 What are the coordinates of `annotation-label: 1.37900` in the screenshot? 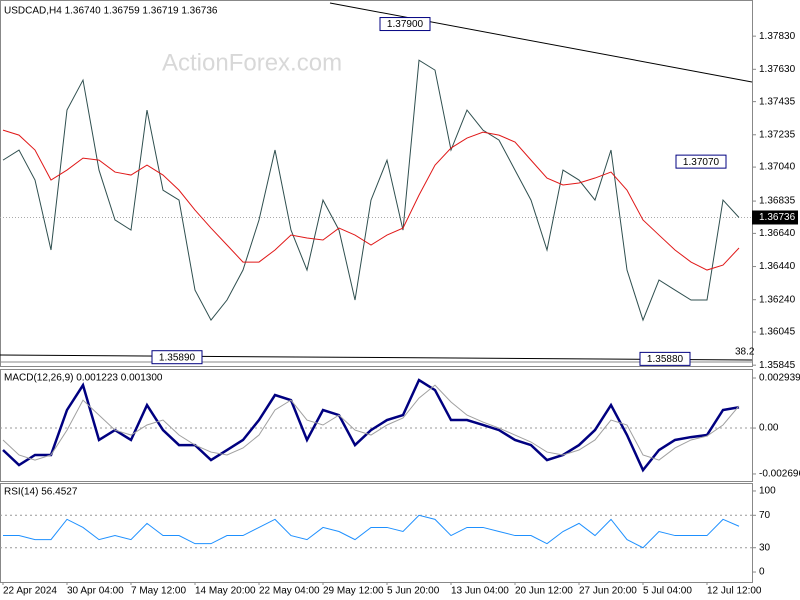 It's located at (405, 24).